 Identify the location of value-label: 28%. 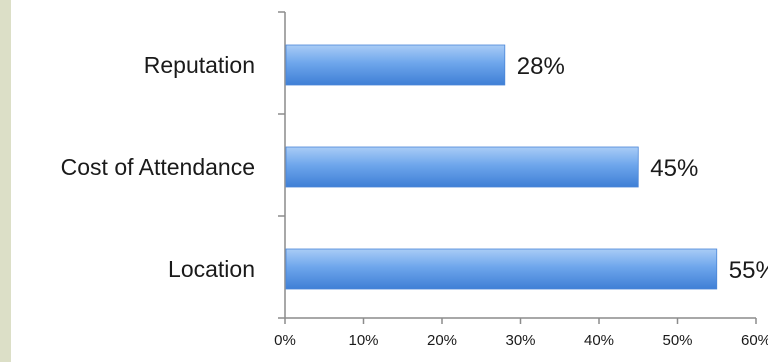
(541, 66).